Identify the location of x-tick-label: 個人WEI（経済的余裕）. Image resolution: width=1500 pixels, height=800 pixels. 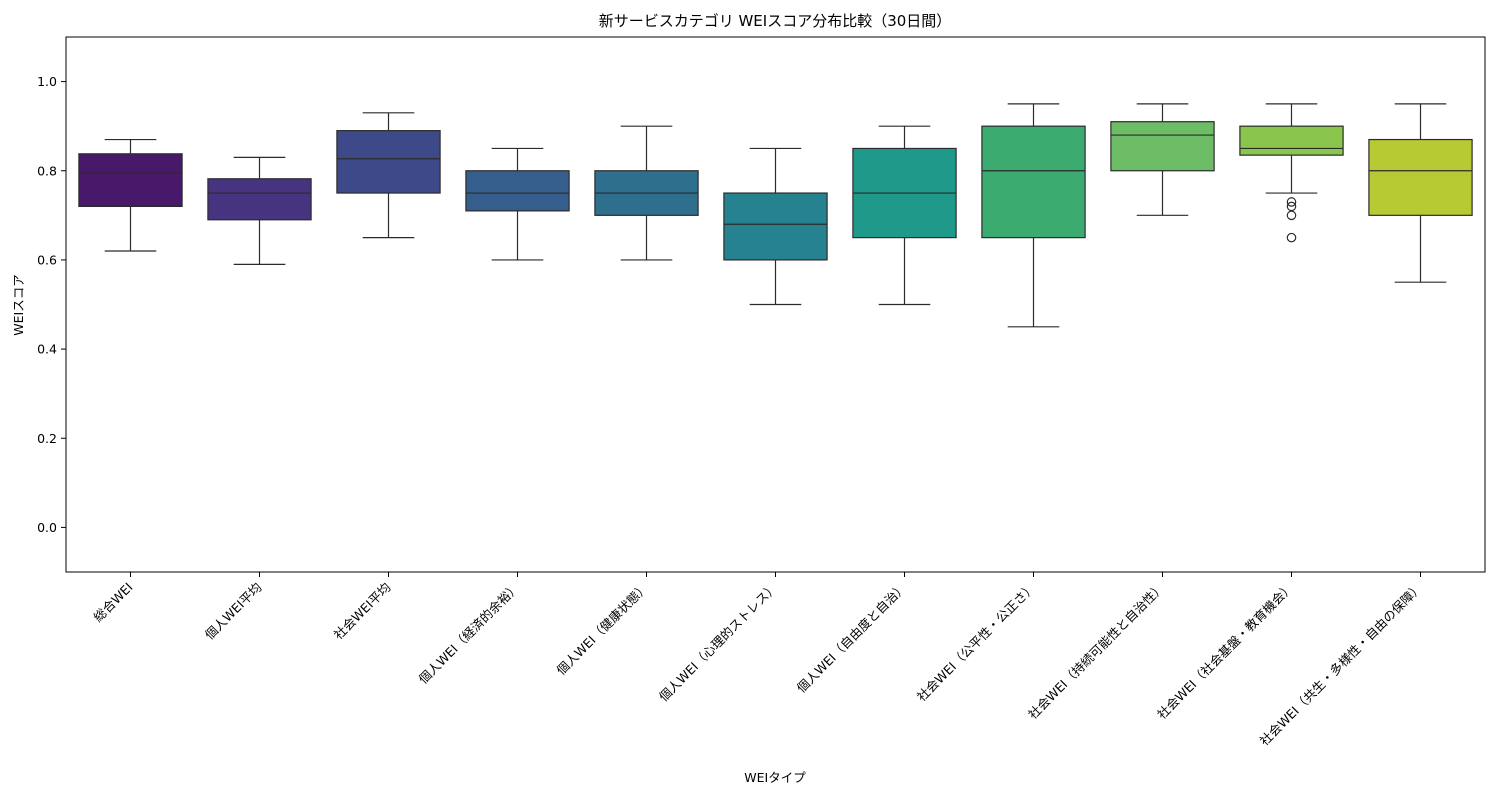
(469, 633).